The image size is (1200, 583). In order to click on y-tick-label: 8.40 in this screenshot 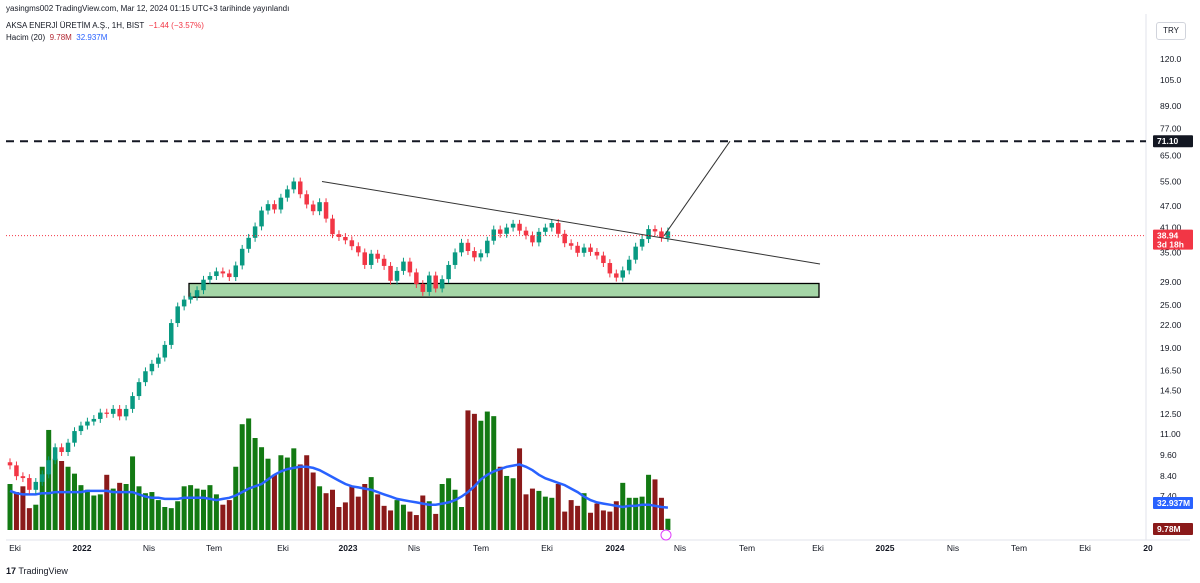, I will do `click(1168, 476)`.